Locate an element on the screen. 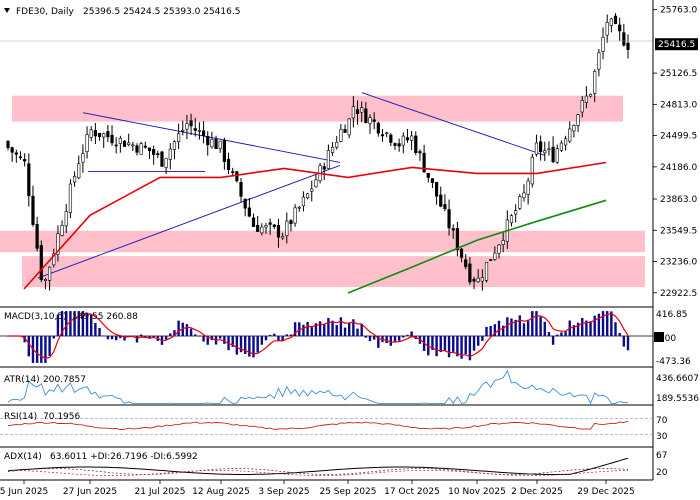 This screenshot has height=500, width=700. price-tick-label: 23236.0 is located at coordinates (678, 263).